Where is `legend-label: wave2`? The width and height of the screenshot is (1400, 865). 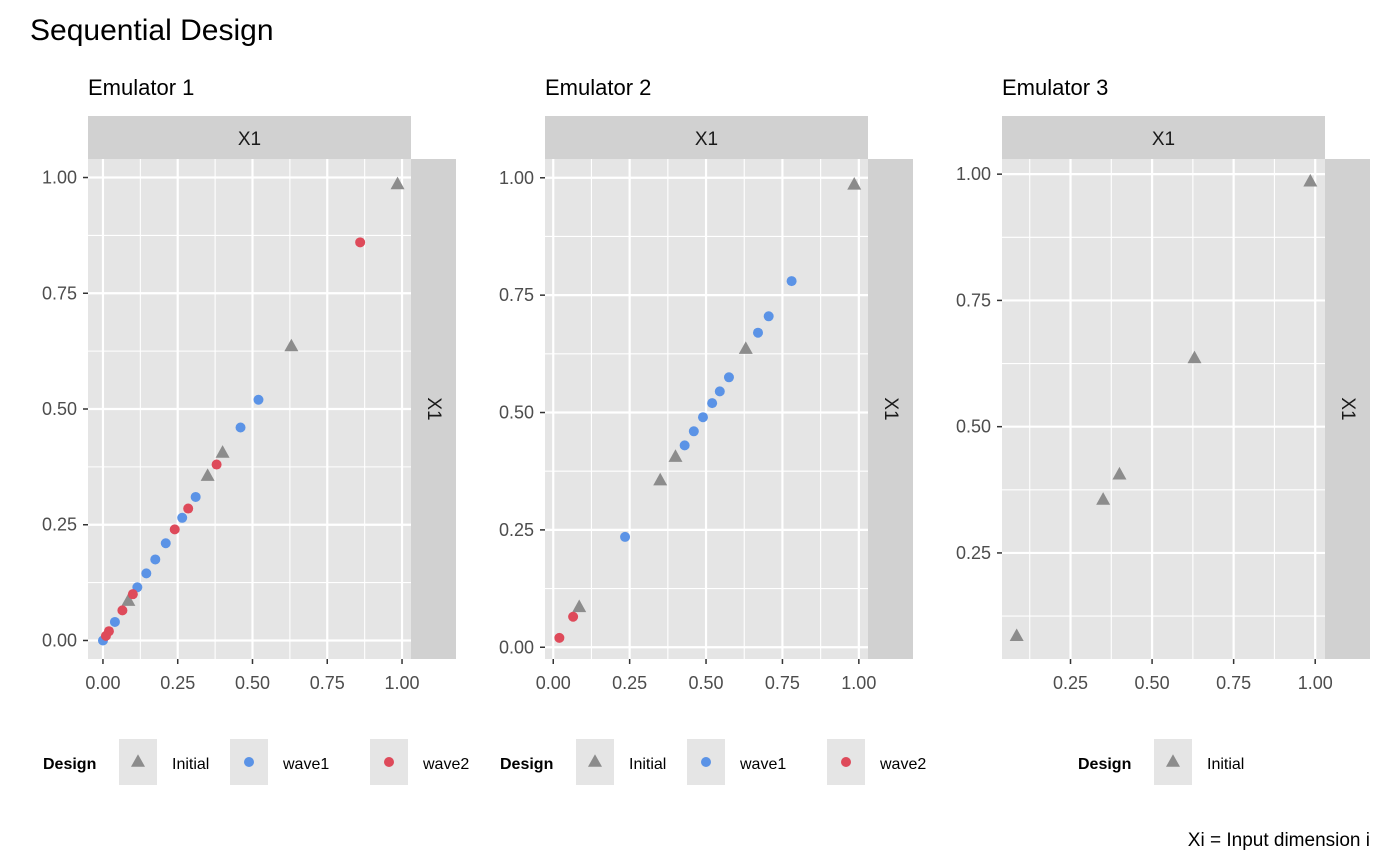 legend-label: wave2 is located at coordinates (445, 764).